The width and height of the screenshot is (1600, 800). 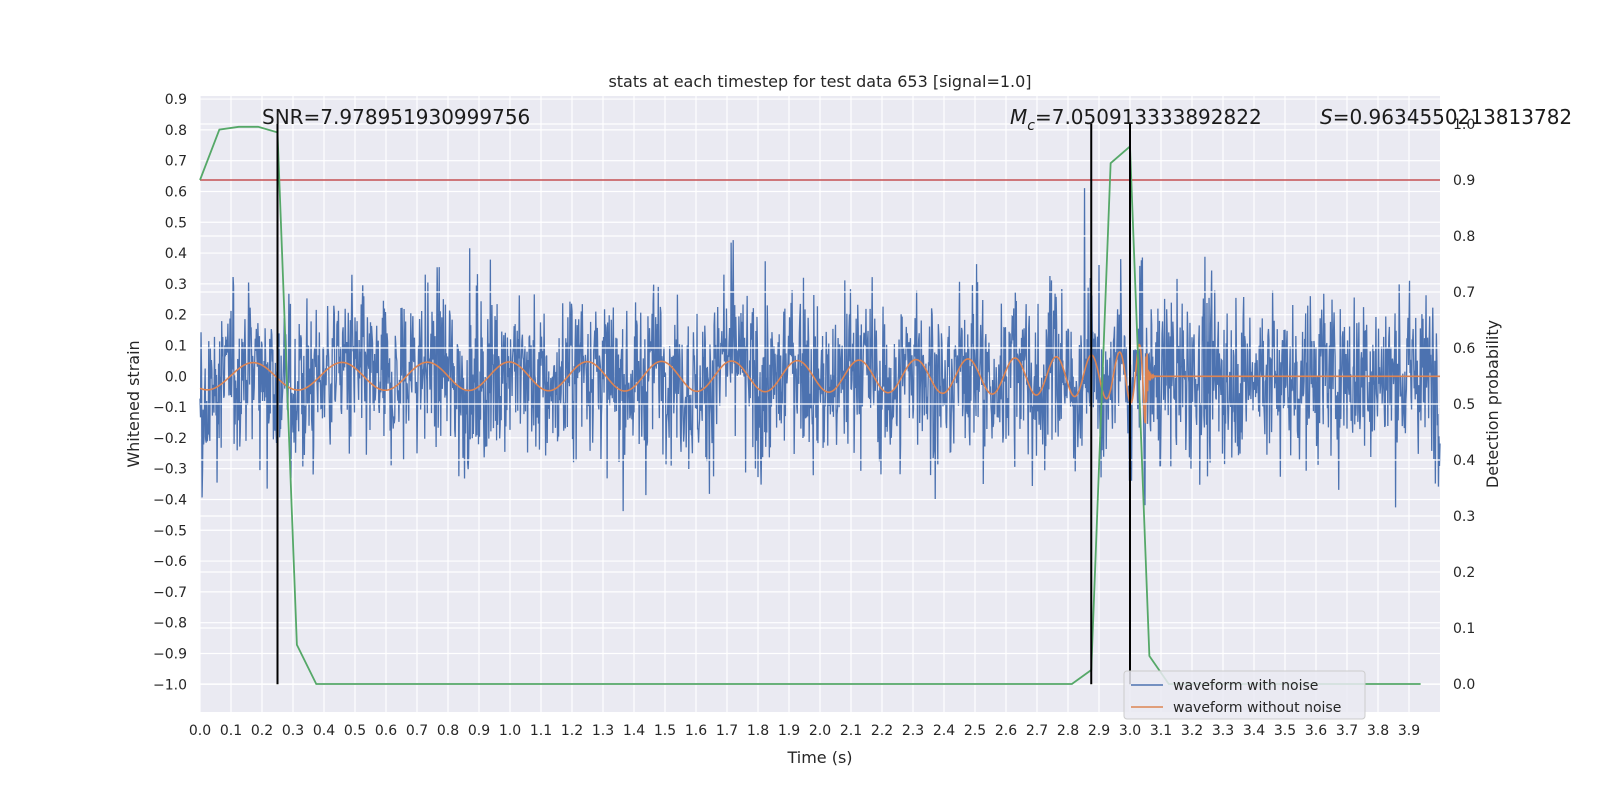 What do you see at coordinates (176, 192) in the screenshot?
I see `y-tick-label-left: 0.6` at bounding box center [176, 192].